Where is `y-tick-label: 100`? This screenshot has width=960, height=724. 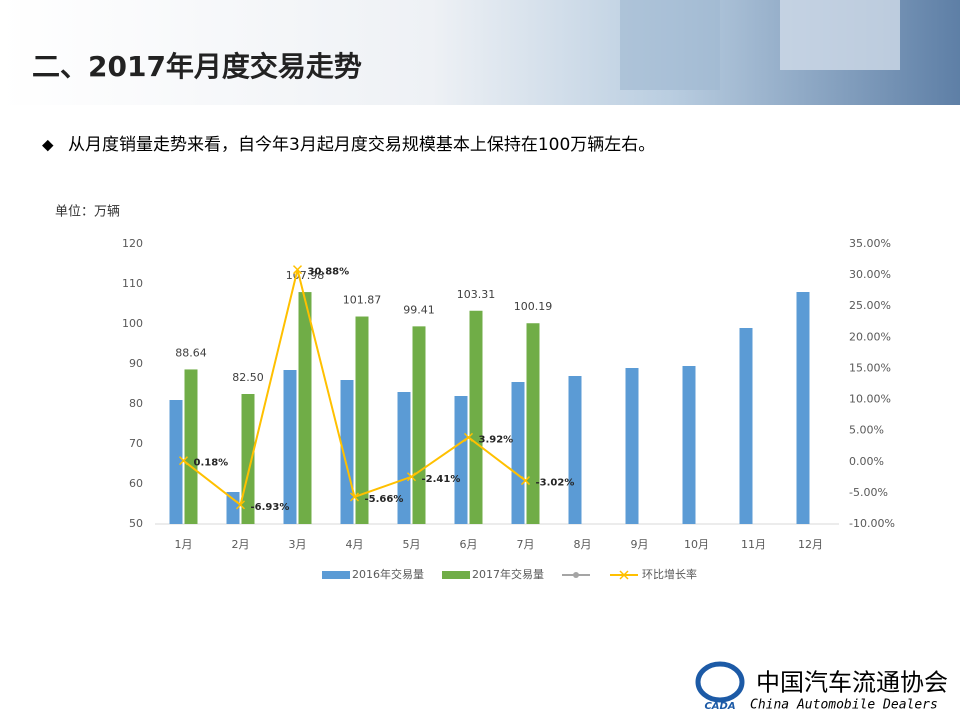 y-tick-label: 100 is located at coordinates (132, 323).